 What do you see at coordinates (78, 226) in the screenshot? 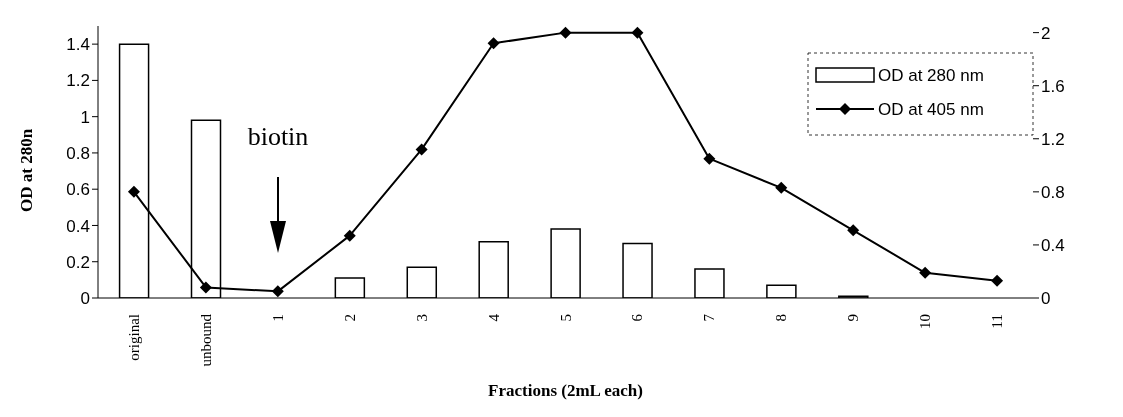
I see `y-tick-label: 0.4` at bounding box center [78, 226].